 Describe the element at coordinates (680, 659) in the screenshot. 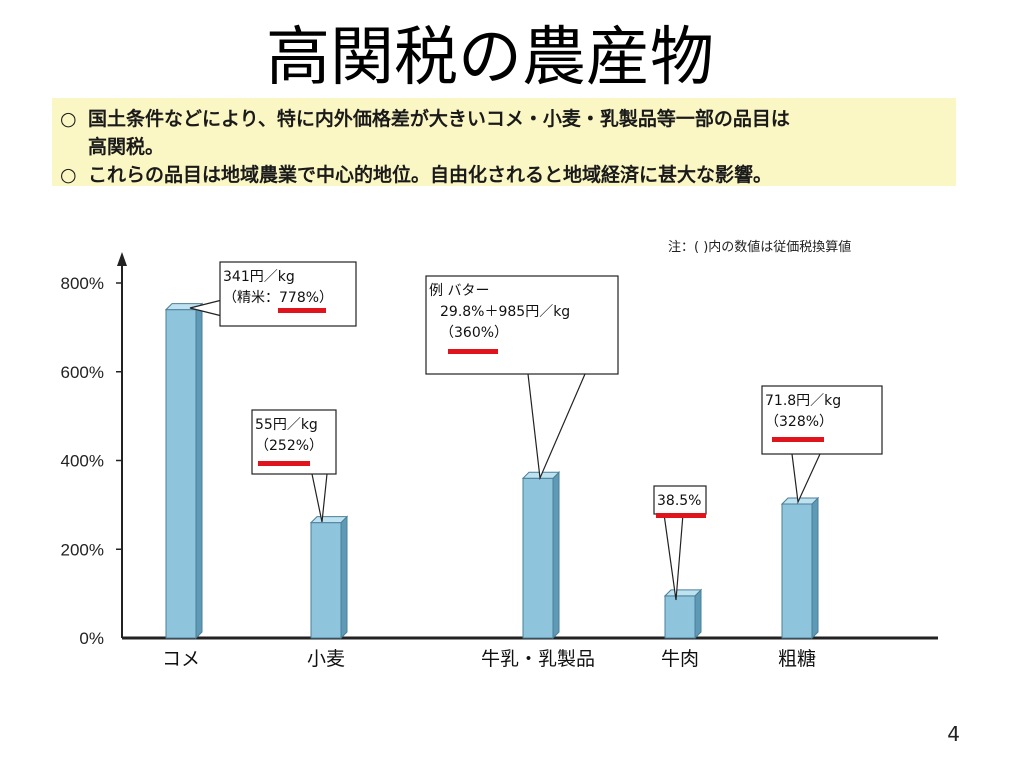

I see `category-label: 牛肉` at that location.